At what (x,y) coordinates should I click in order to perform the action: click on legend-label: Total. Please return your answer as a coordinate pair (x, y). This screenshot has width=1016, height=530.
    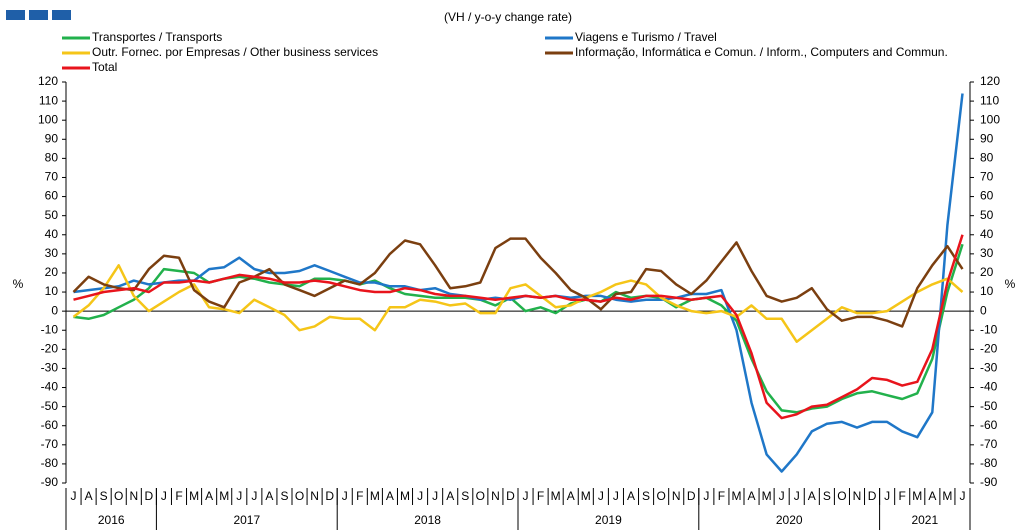
    Looking at the image, I should click on (104, 67).